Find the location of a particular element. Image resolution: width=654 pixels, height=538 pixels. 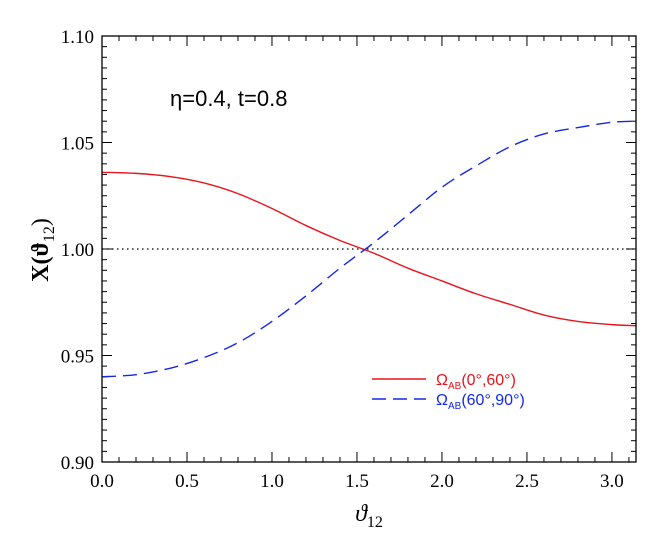

x-axis-label-sub: 12 is located at coordinates (375, 522).